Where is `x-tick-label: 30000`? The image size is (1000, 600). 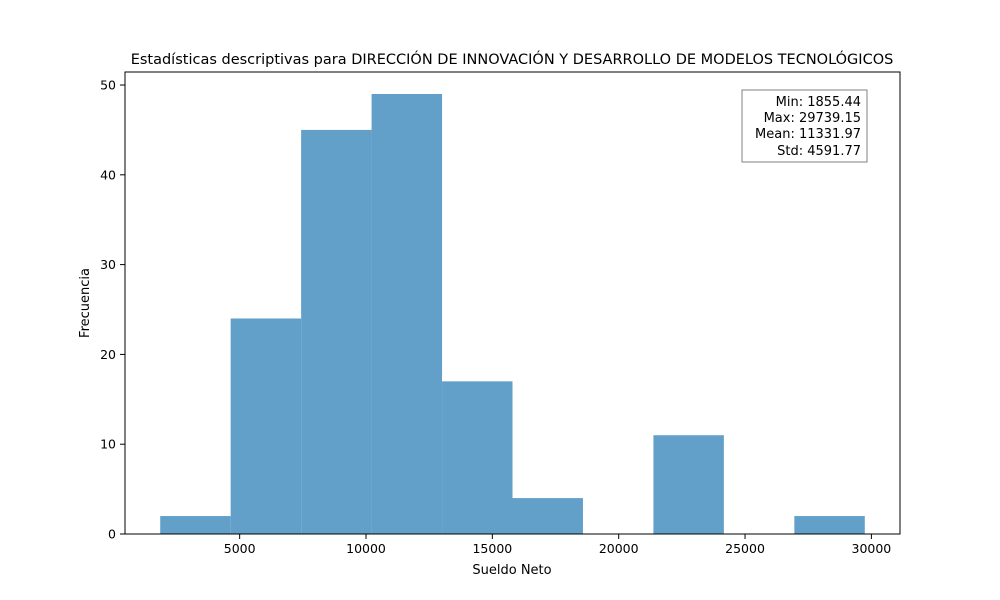 x-tick-label: 30000 is located at coordinates (872, 548).